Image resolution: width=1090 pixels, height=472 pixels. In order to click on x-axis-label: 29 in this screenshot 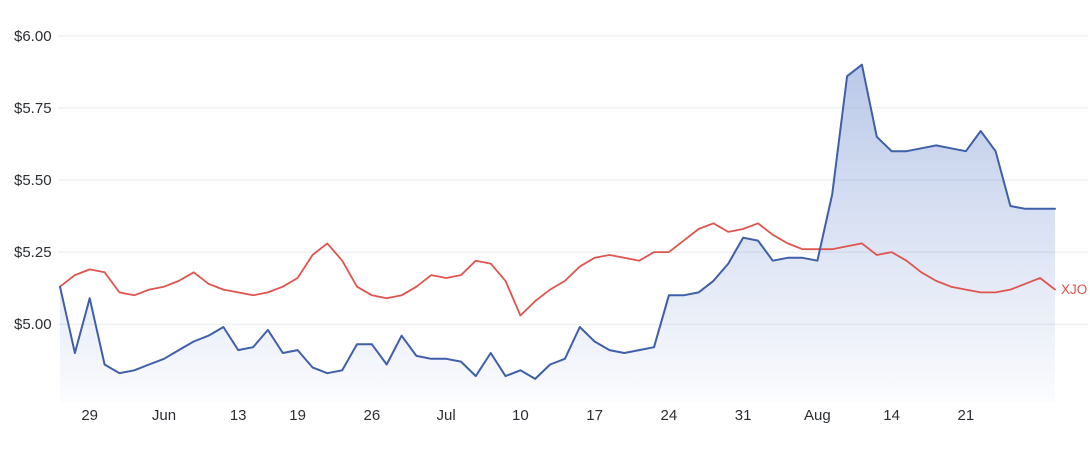, I will do `click(89, 415)`.